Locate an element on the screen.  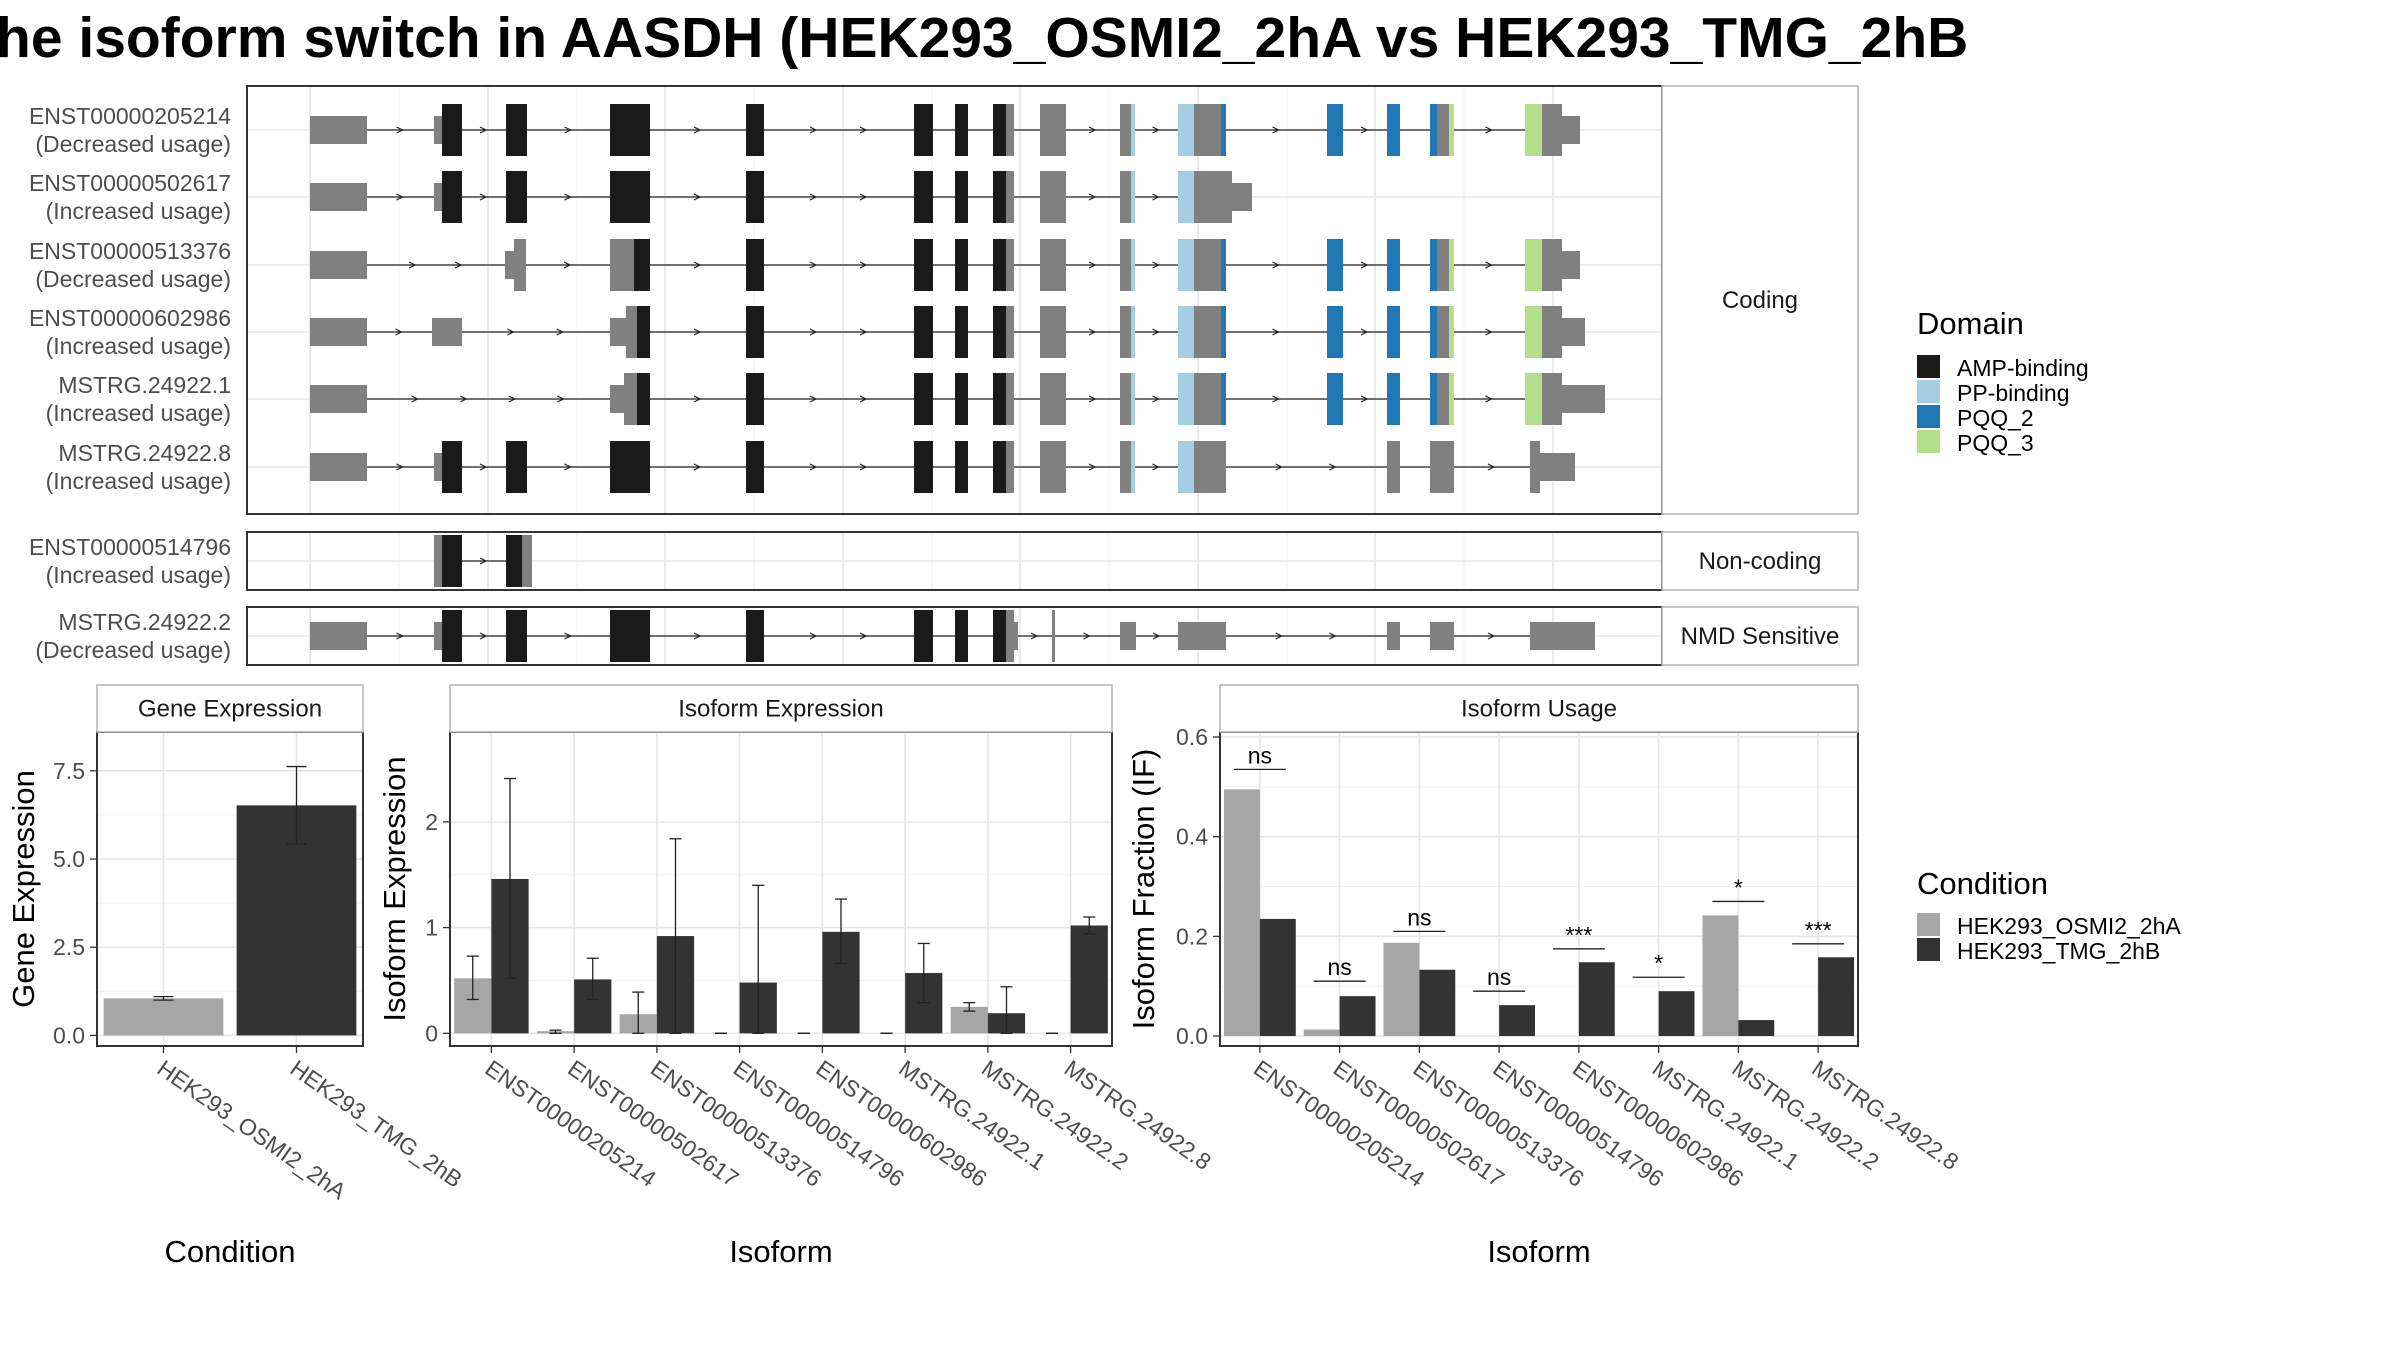
y-tick-label: 2 is located at coordinates (431, 822).